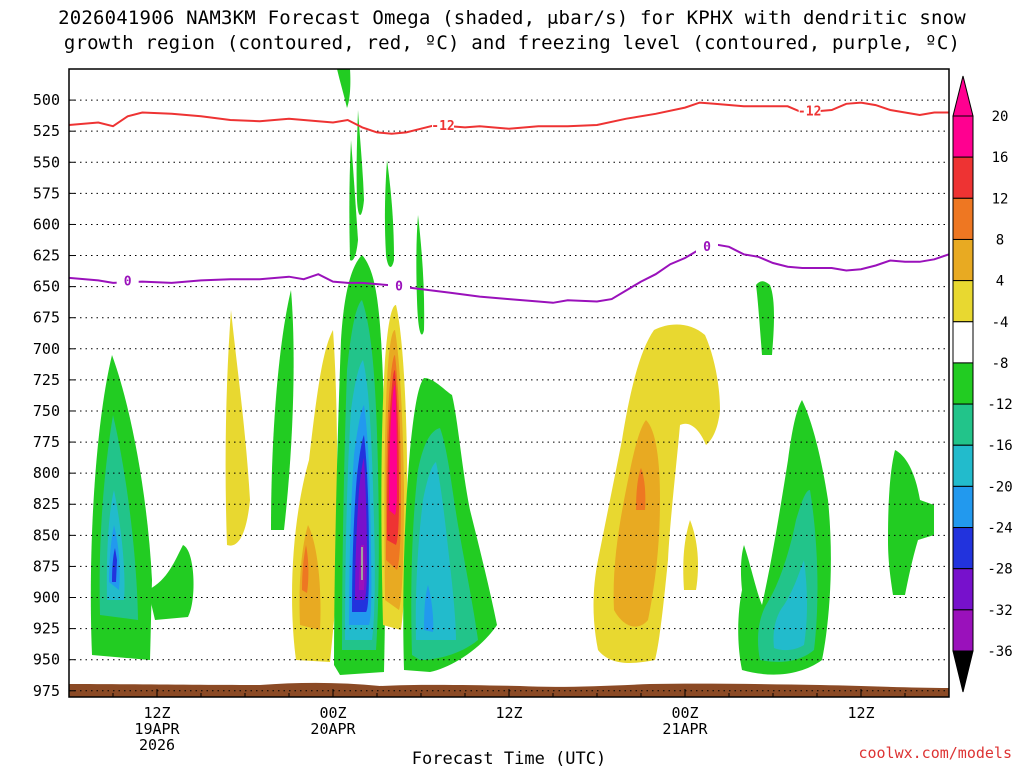  Describe the element at coordinates (46, 442) in the screenshot. I see `y-tick-label: 775` at that location.